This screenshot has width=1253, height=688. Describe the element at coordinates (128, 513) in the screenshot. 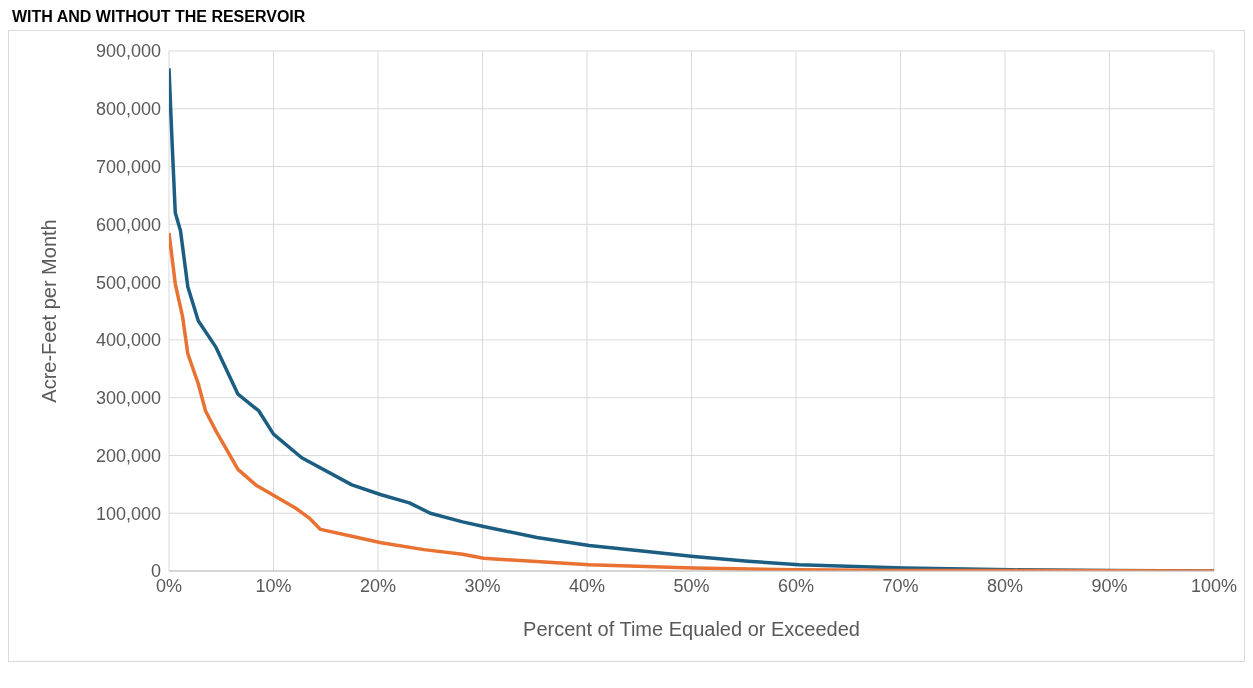

I see `y-tick-label: 100,000` at that location.